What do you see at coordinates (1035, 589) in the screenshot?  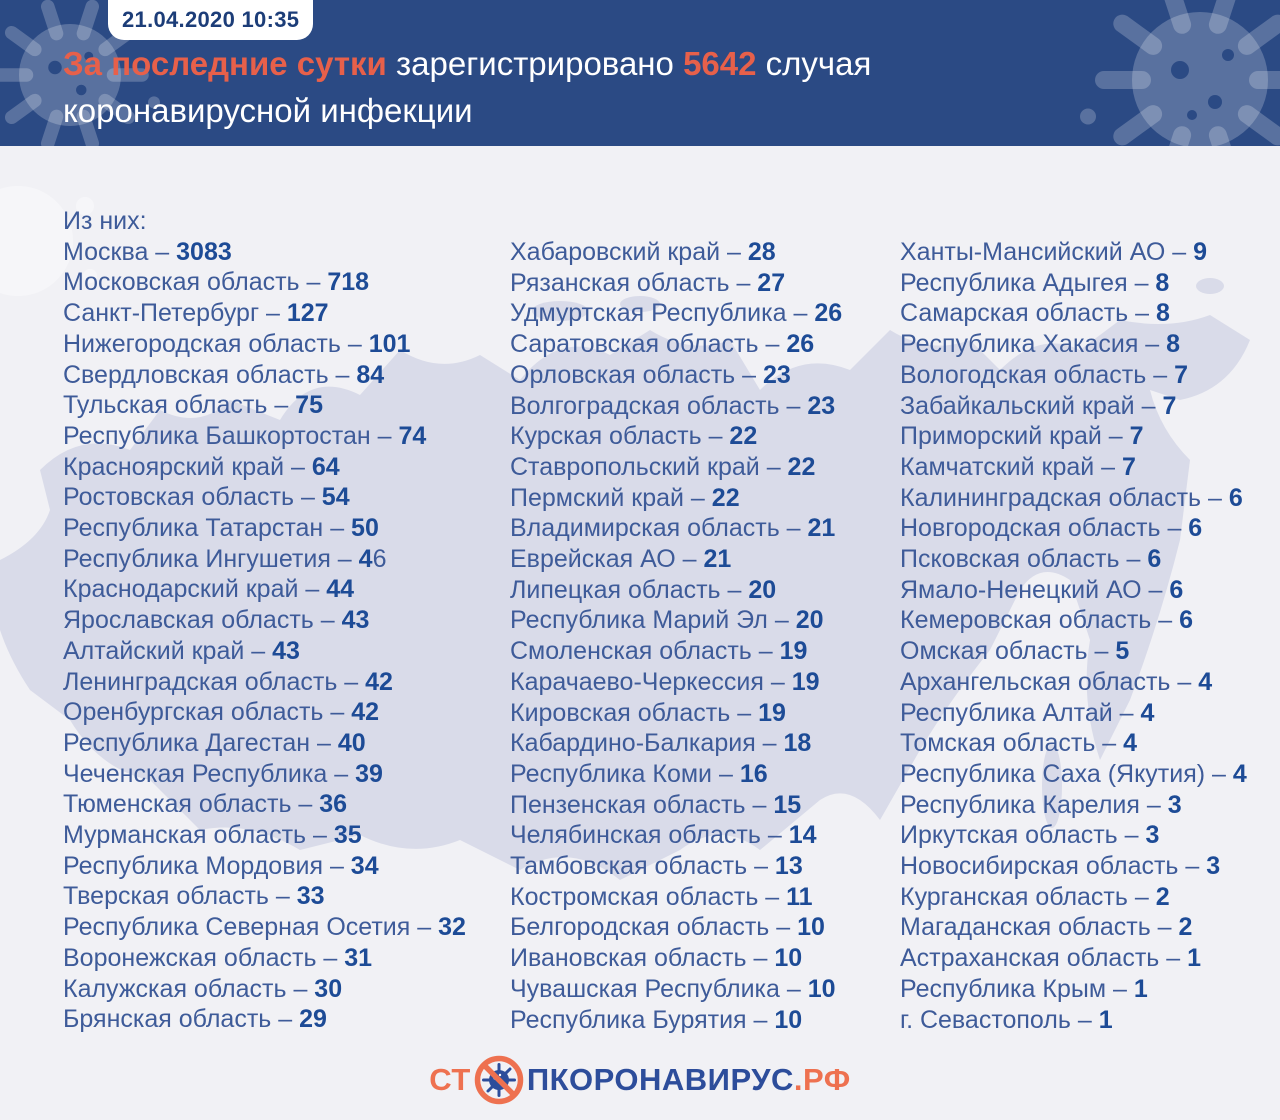 I see `region-label: Ямало-Ненецкий АО –` at bounding box center [1035, 589].